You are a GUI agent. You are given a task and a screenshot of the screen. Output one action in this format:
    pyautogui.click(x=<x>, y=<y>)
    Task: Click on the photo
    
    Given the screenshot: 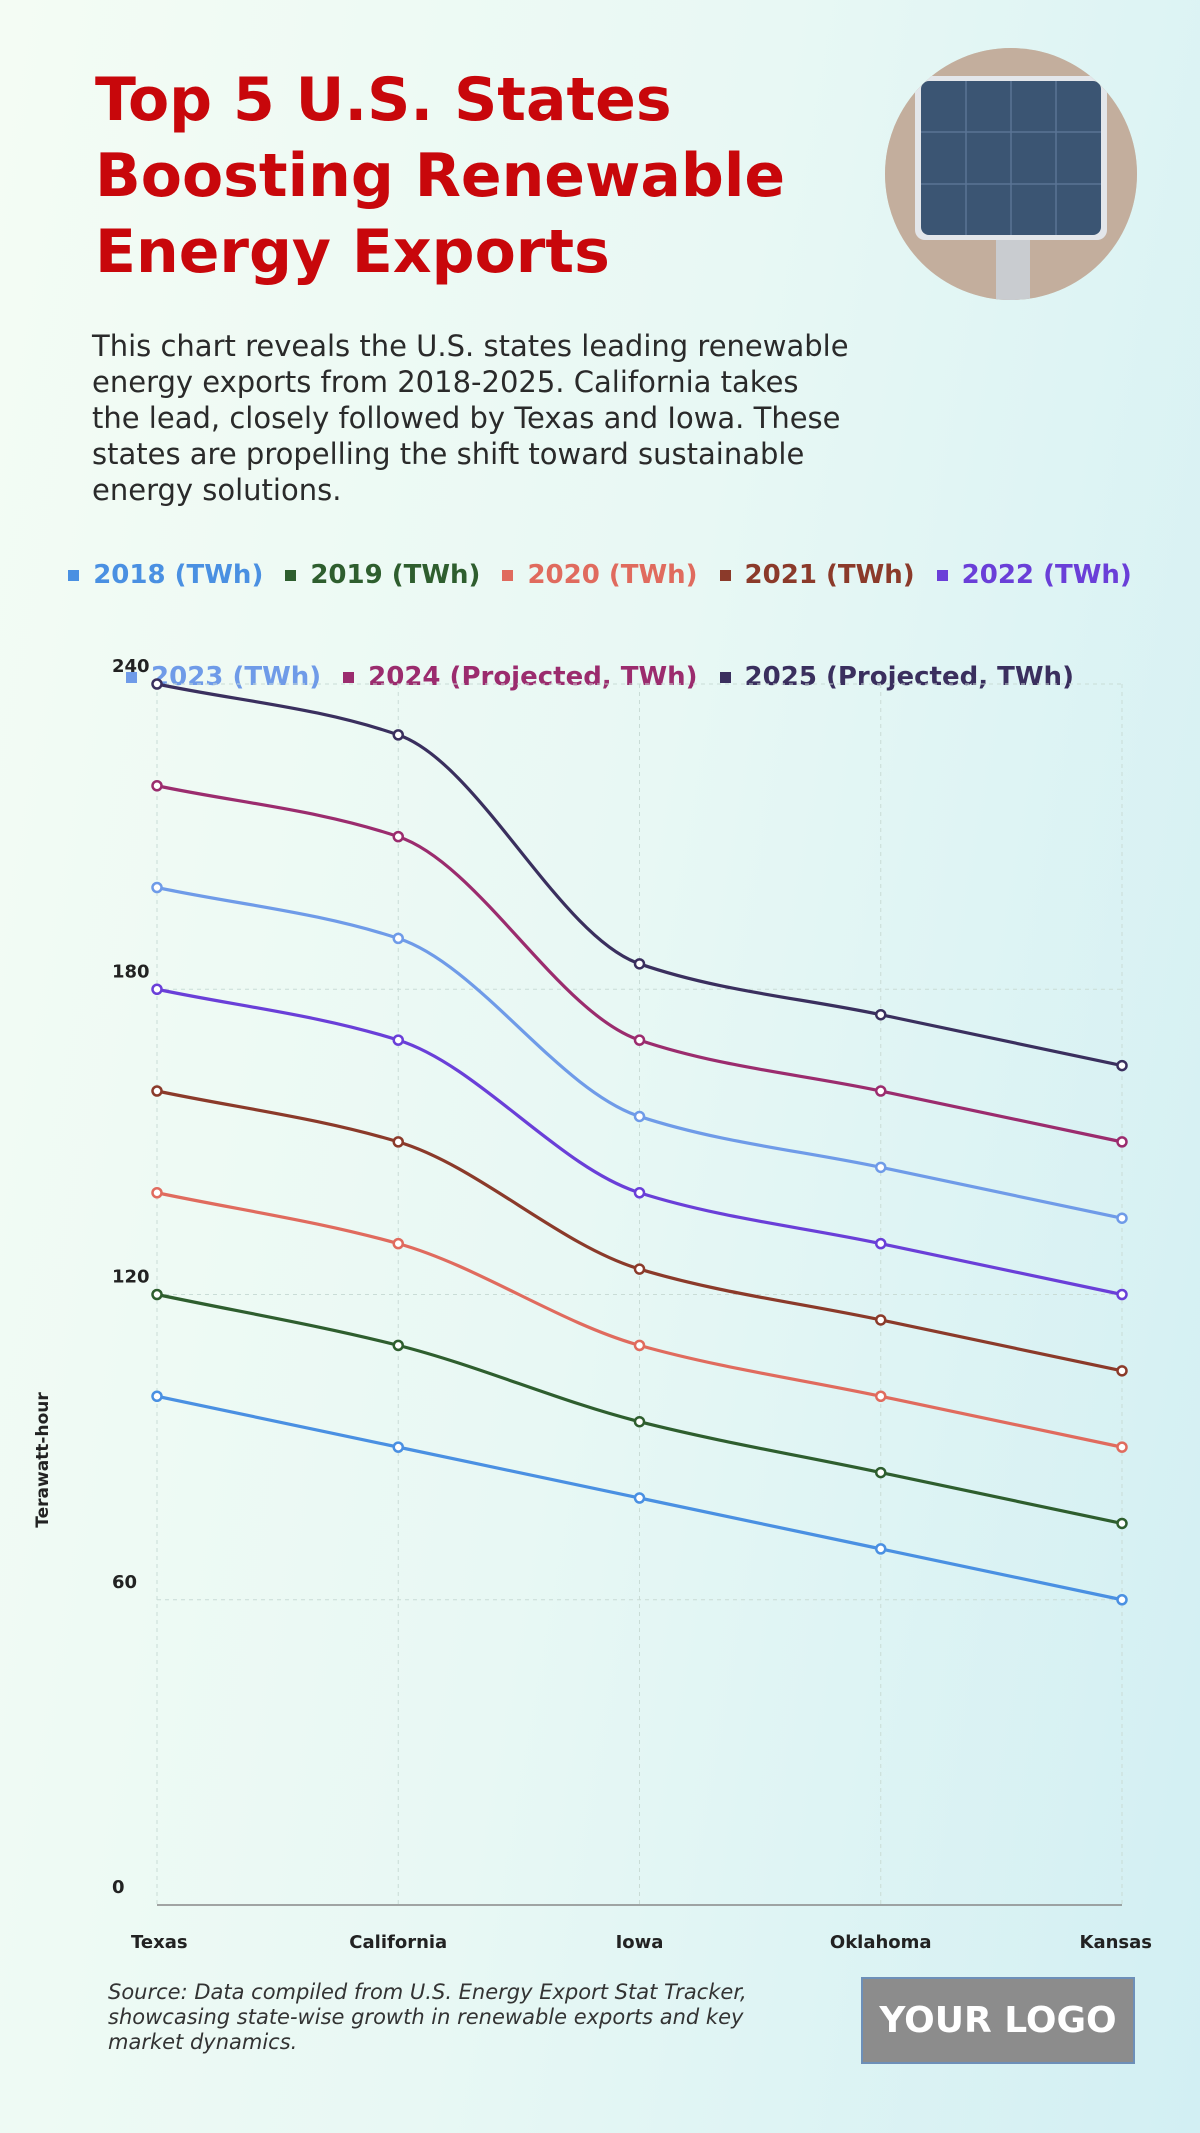 What is the action you would take?
    pyautogui.click(x=1011, y=174)
    